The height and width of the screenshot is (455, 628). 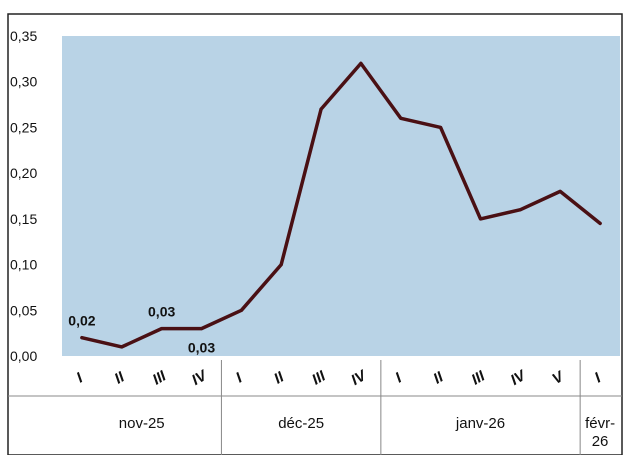 What do you see at coordinates (23, 173) in the screenshot?
I see `y-tick-label: 0,20` at bounding box center [23, 173].